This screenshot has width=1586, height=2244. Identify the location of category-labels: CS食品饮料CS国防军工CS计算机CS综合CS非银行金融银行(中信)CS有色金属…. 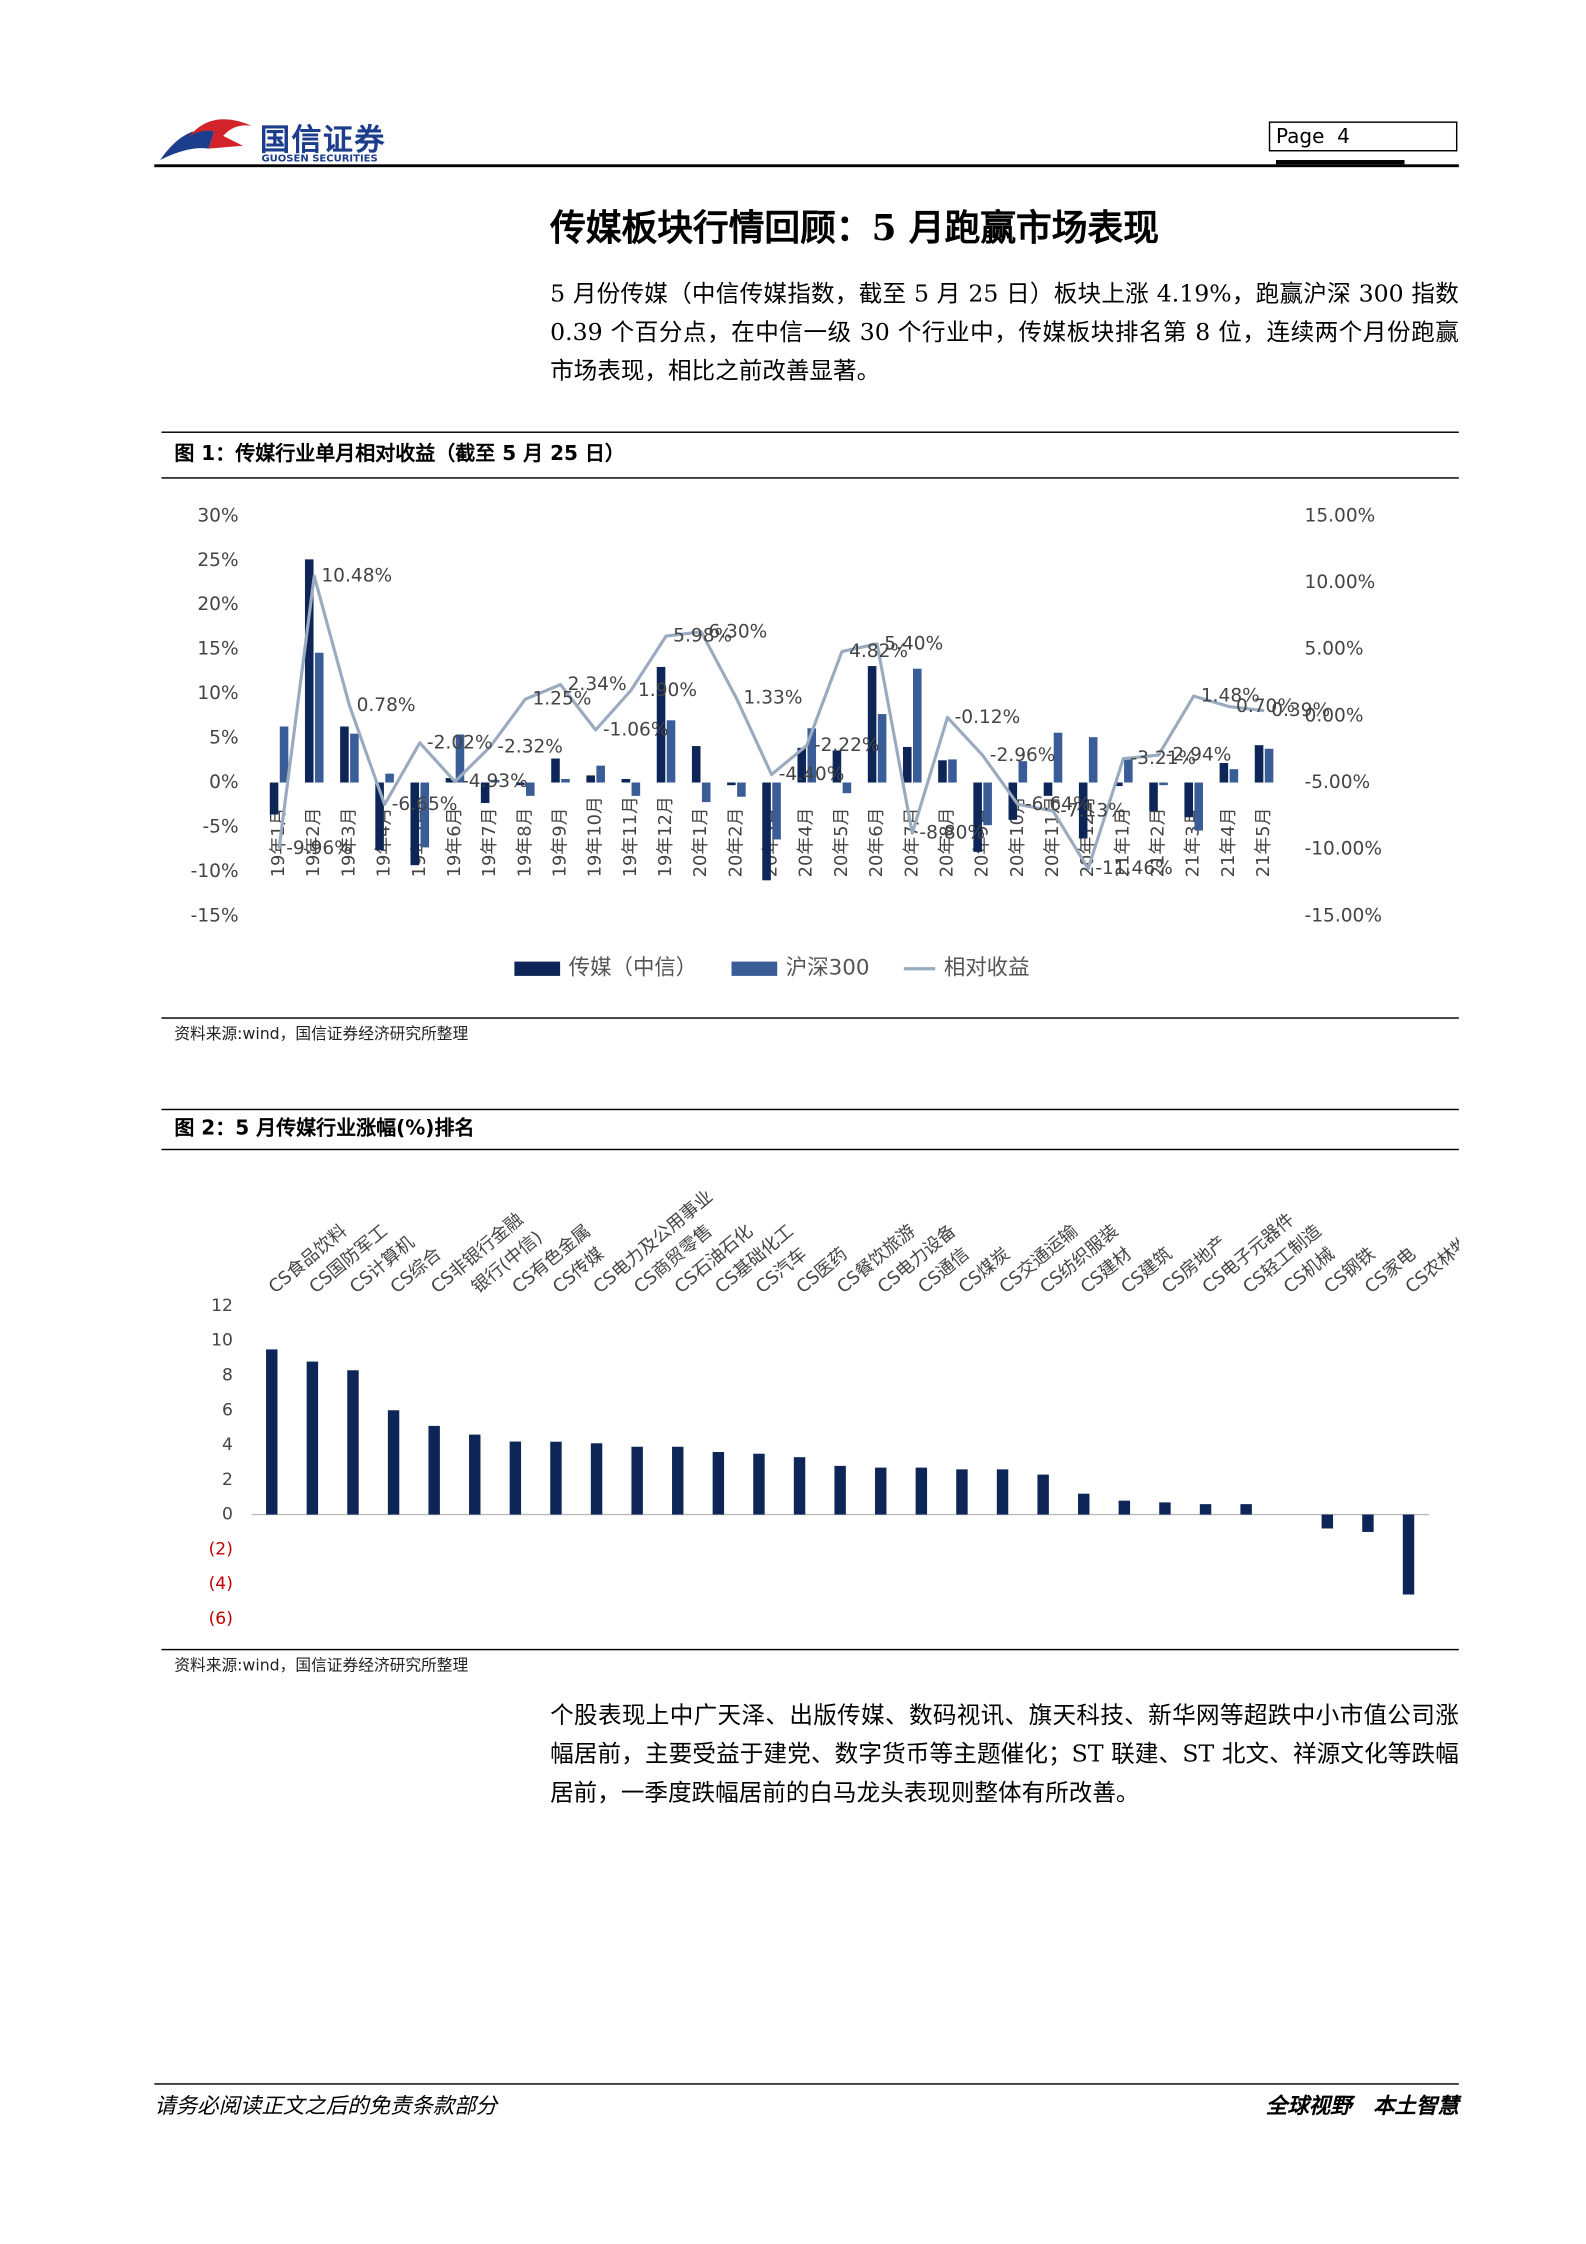
(862, 1242).